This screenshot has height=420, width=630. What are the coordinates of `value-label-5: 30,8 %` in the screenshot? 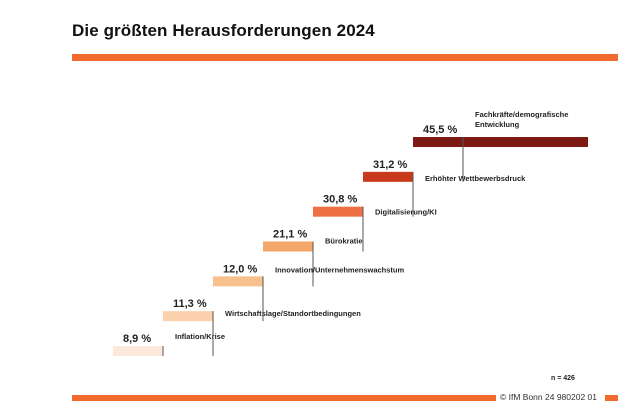 It's located at (340, 200).